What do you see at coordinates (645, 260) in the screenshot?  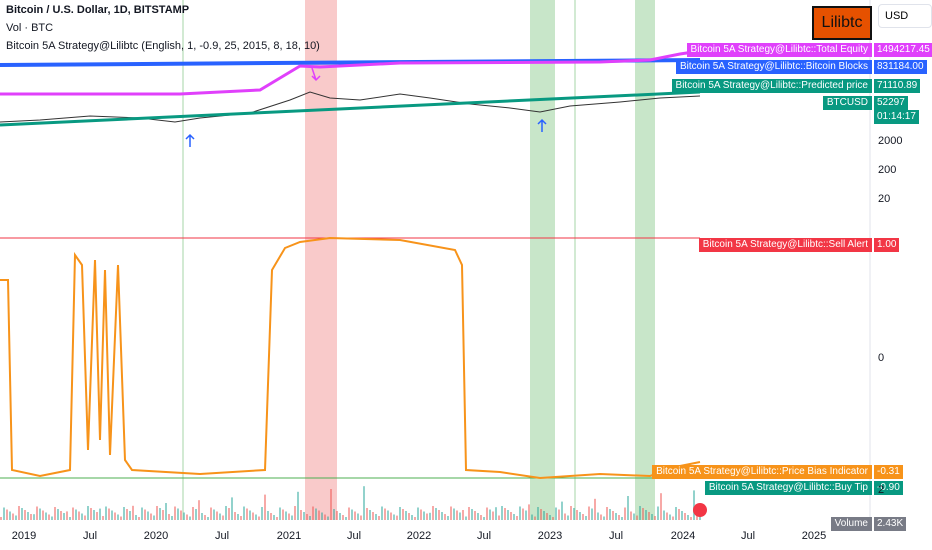 I see `buy-zone` at bounding box center [645, 260].